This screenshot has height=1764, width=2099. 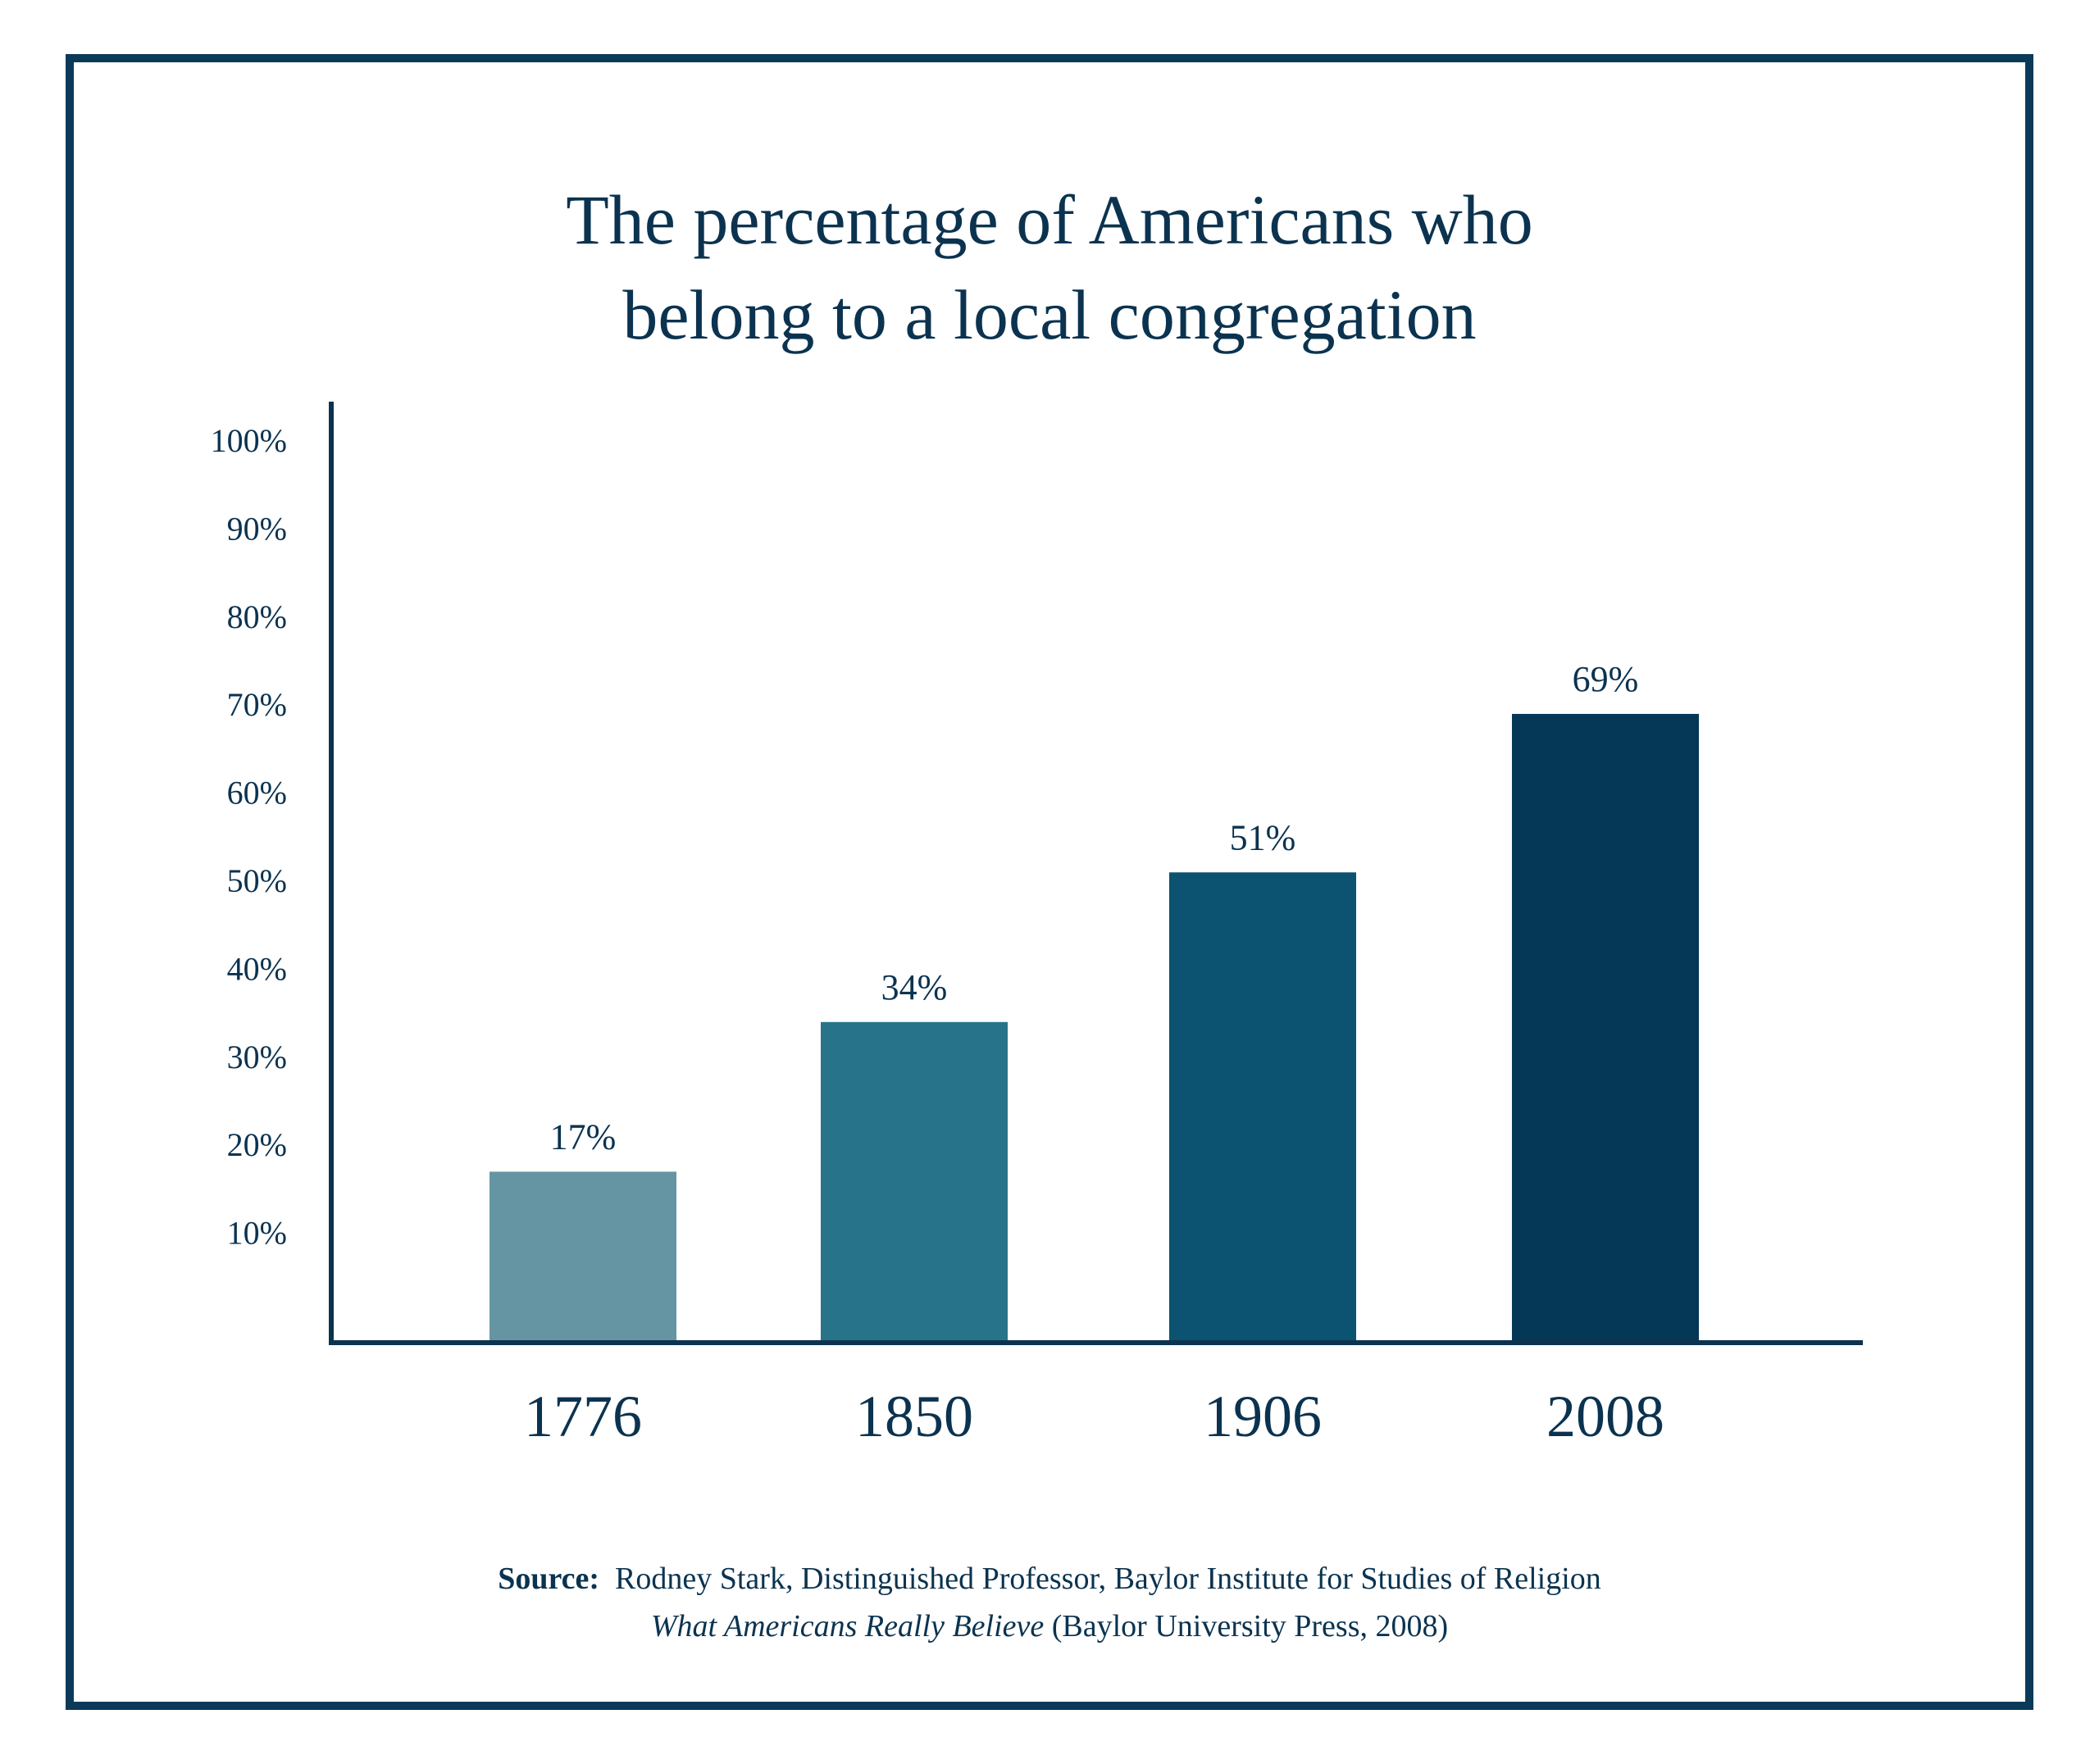 What do you see at coordinates (848, 1626) in the screenshot?
I see `source-book-title: What Americans Really Believe` at bounding box center [848, 1626].